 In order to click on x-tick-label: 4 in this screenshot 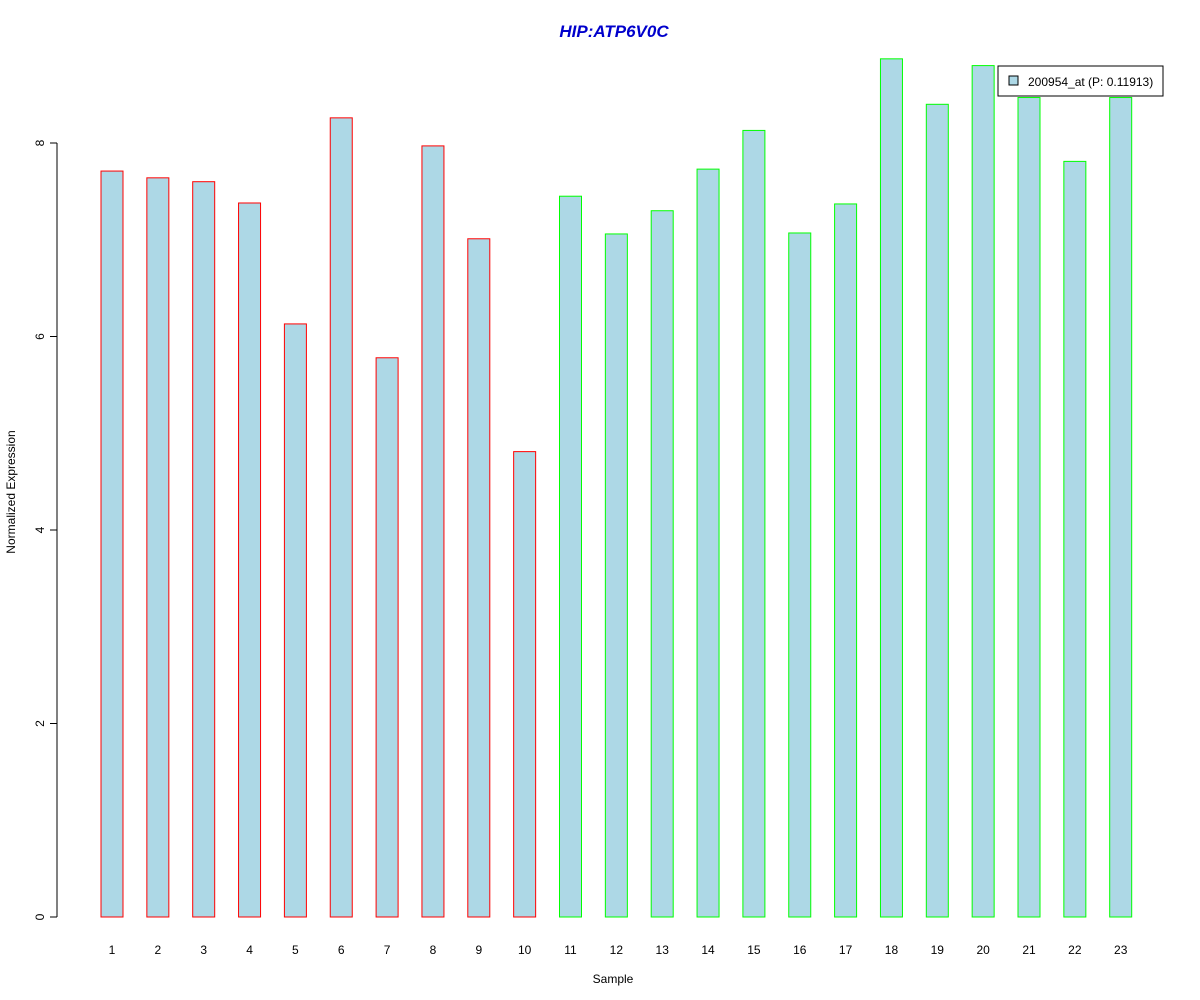, I will do `click(249, 950)`.